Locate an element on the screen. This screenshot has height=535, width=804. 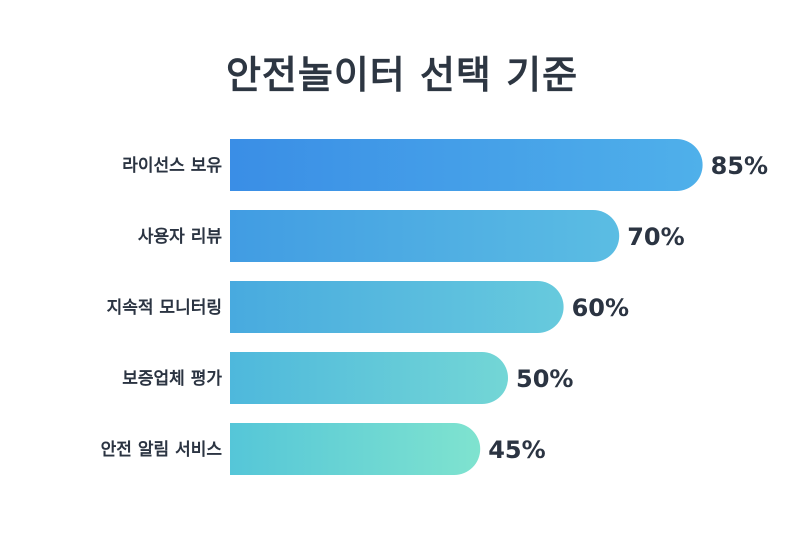
chart-title: 안전놀이터 선택 기준 is located at coordinates (402, 75).